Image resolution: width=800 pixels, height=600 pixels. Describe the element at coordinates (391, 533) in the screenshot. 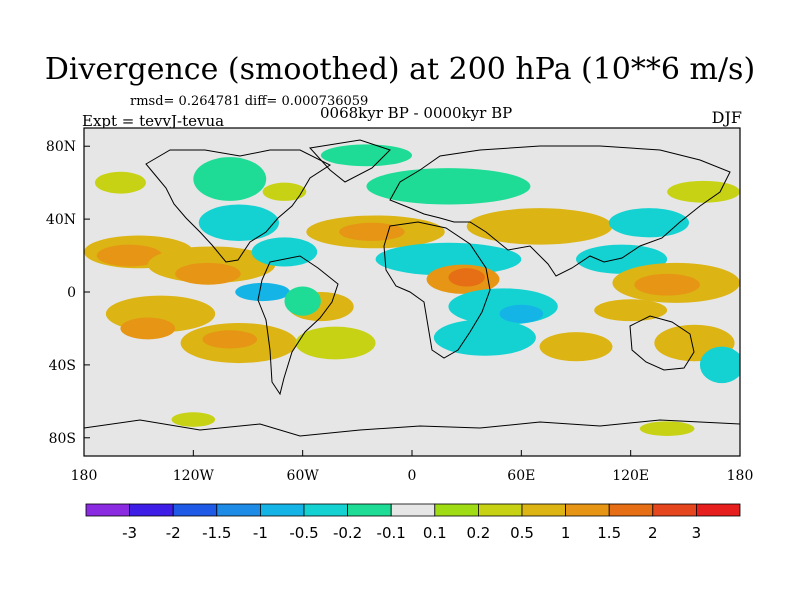

I see `colorbar-label: -0.1` at that location.